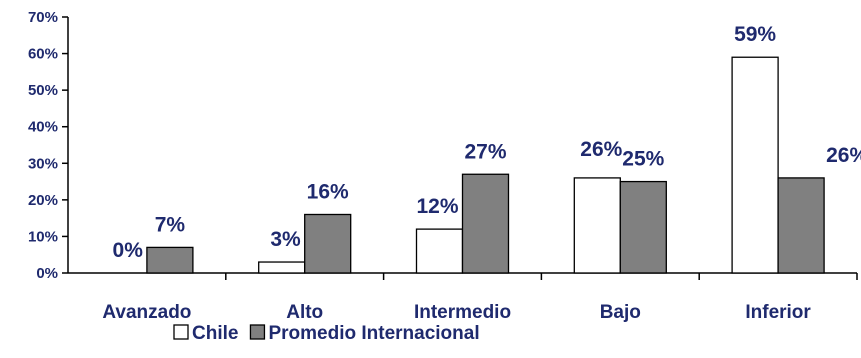 The height and width of the screenshot is (358, 861). I want to click on data-label-chile: 26%, so click(601, 149).